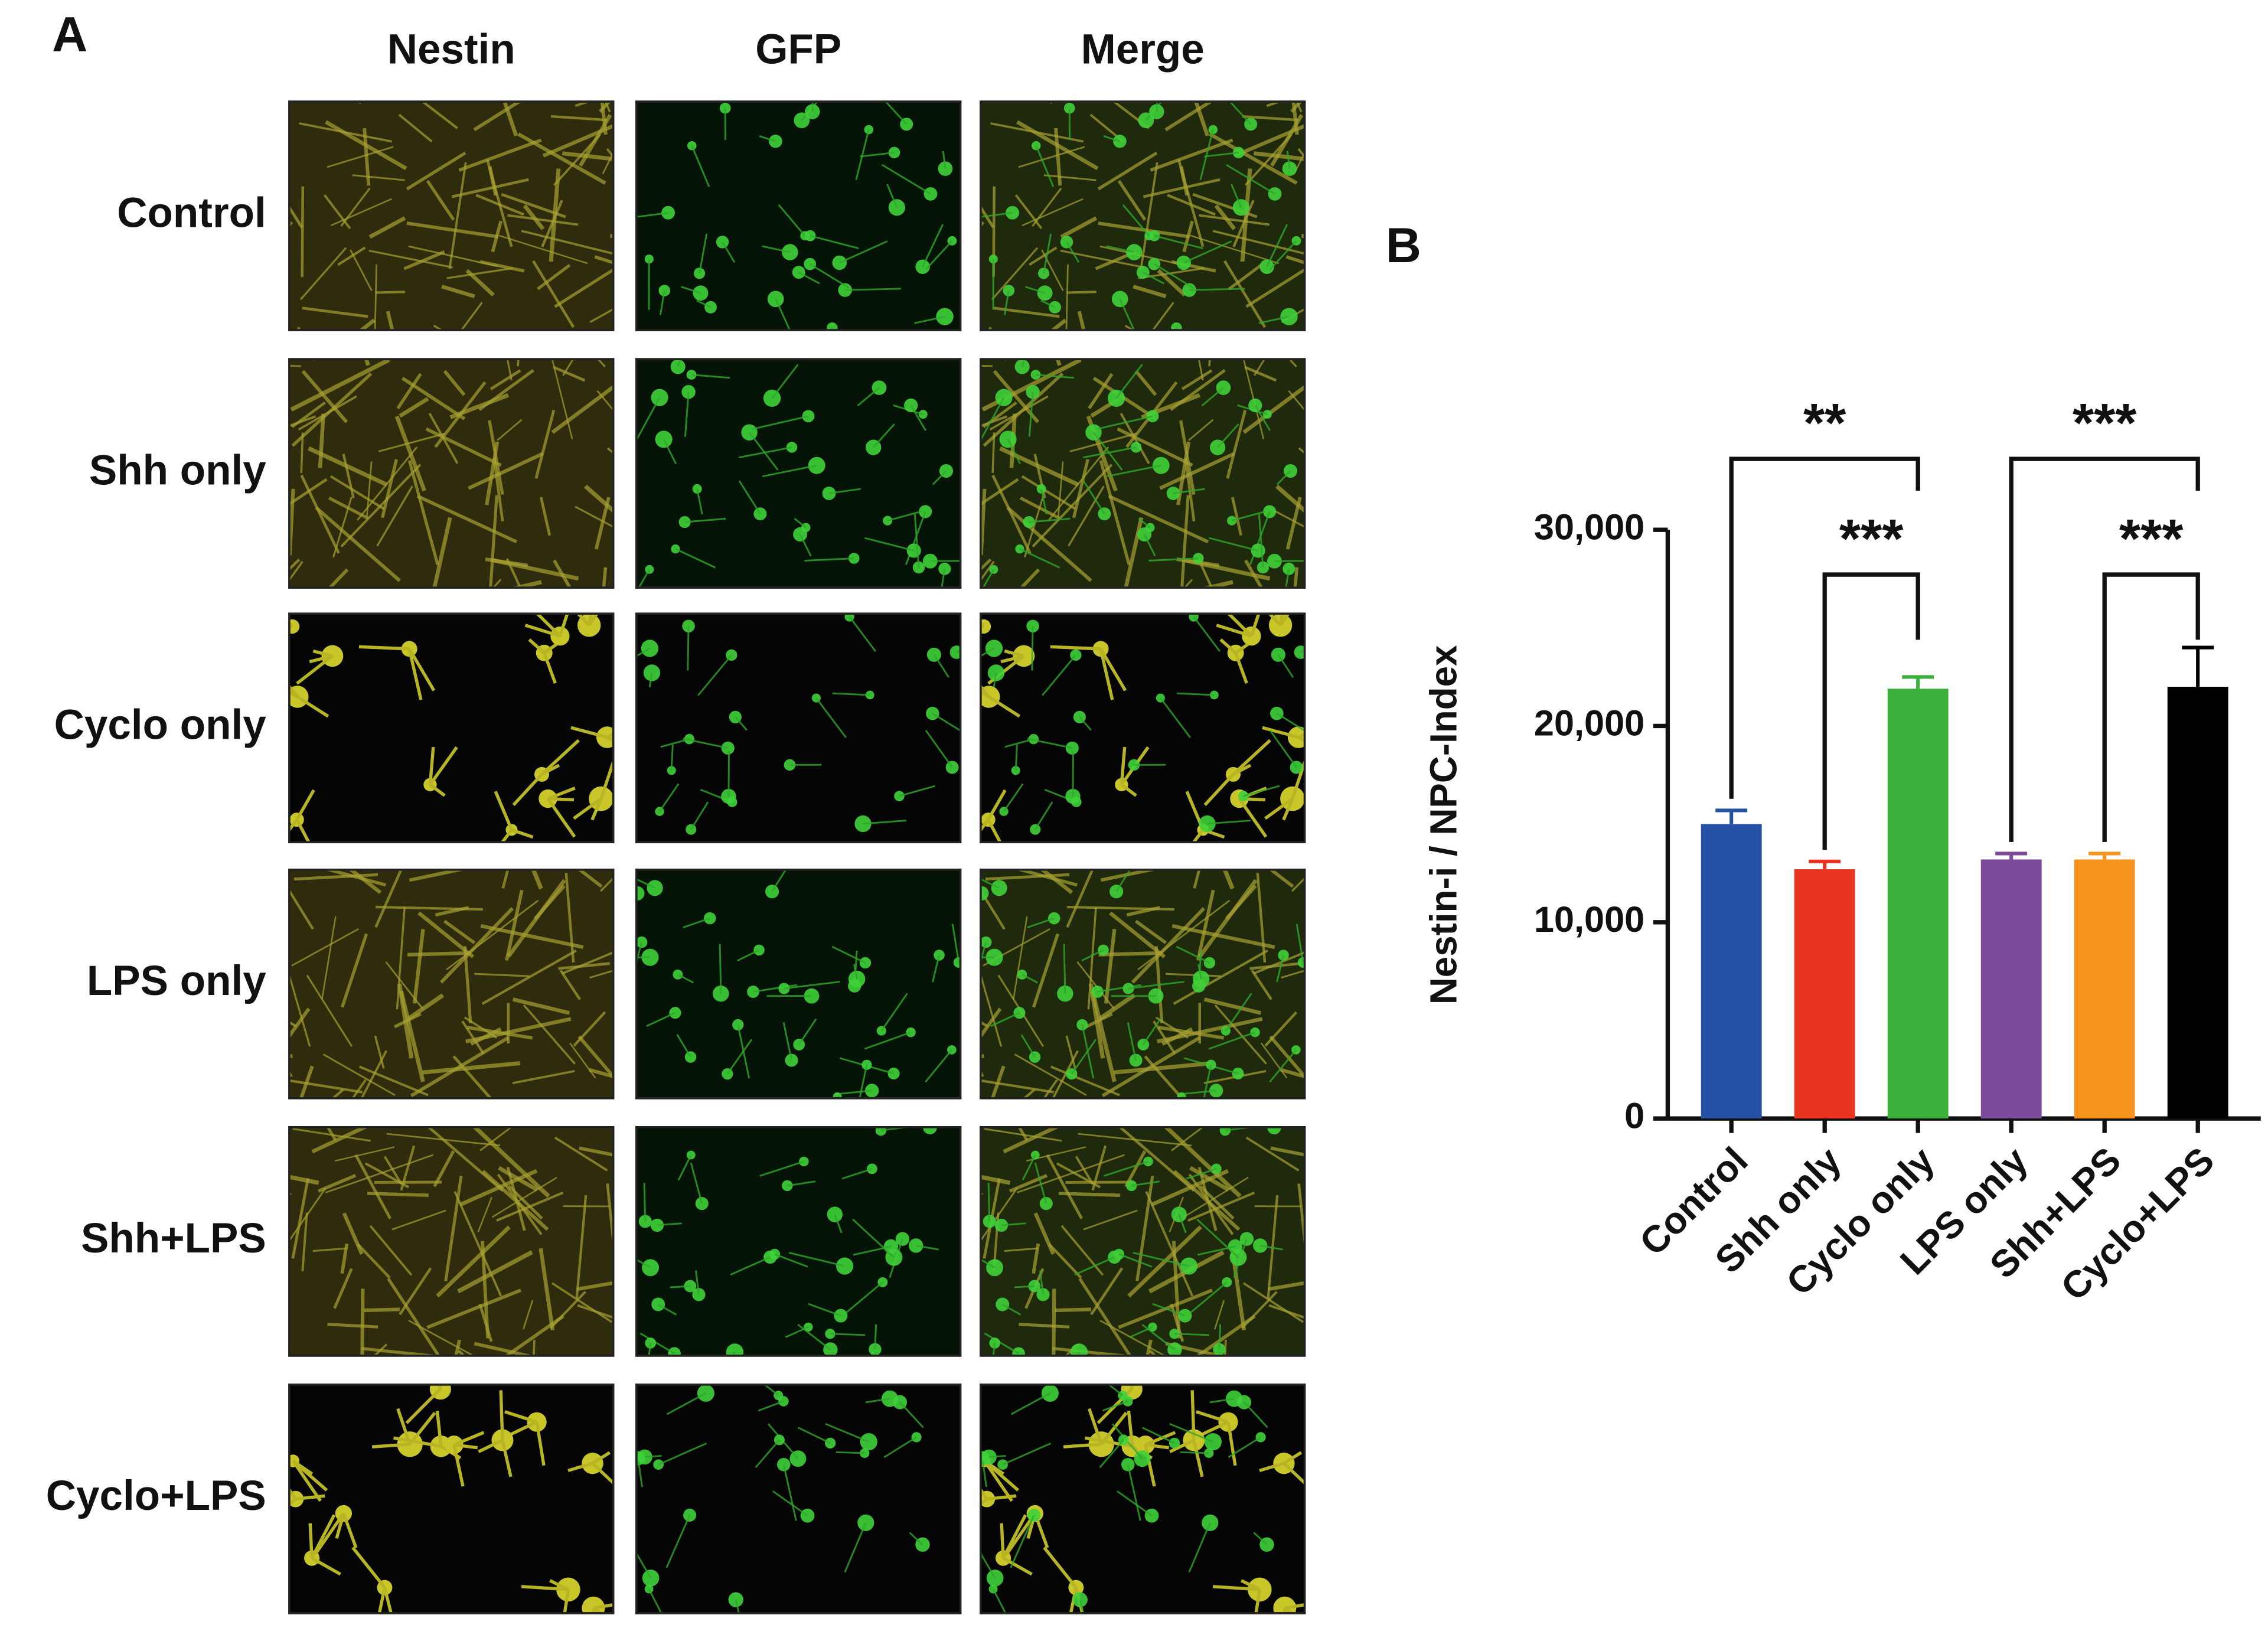 Image resolution: width=2268 pixels, height=1628 pixels. What do you see at coordinates (174, 1238) in the screenshot?
I see `row-label: Shh+LPS` at bounding box center [174, 1238].